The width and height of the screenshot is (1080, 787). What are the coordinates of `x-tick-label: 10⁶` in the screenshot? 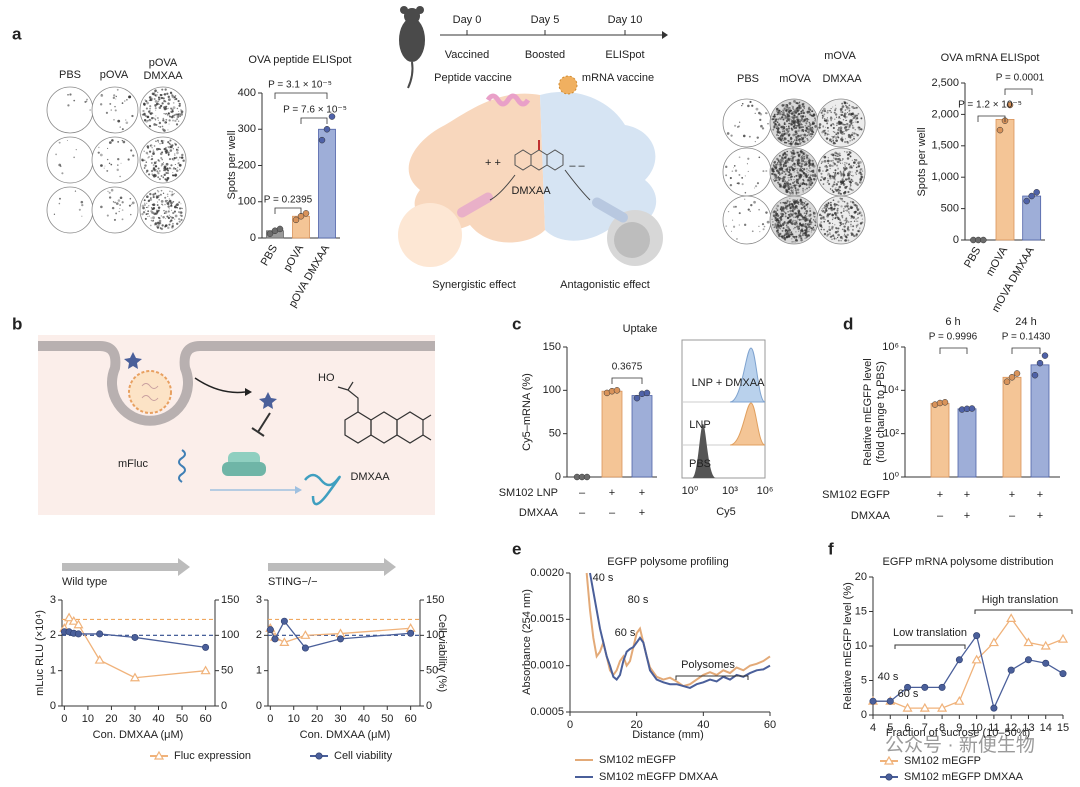 It's located at (765, 491).